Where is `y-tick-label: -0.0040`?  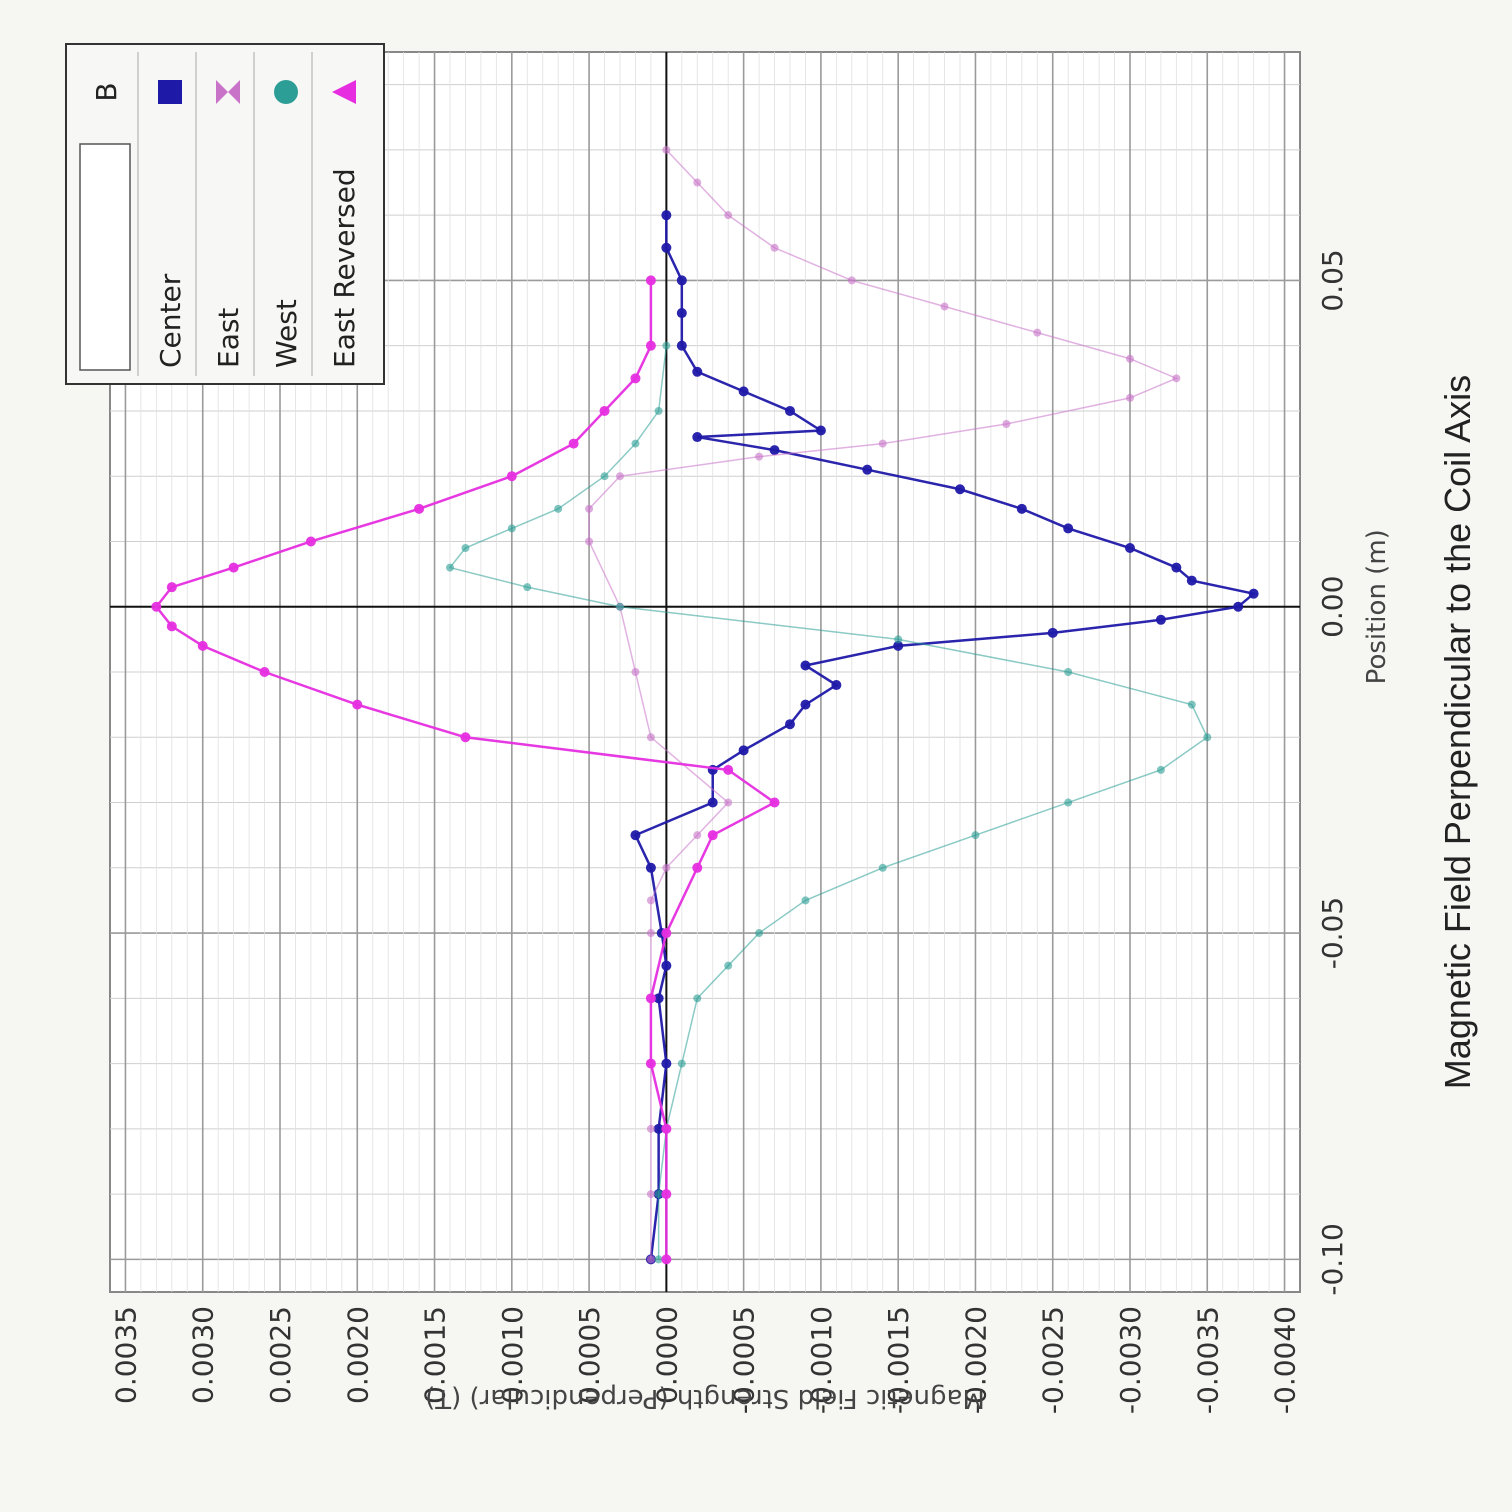
y-tick-label: -0.0040 is located at coordinates (1285, 1360).